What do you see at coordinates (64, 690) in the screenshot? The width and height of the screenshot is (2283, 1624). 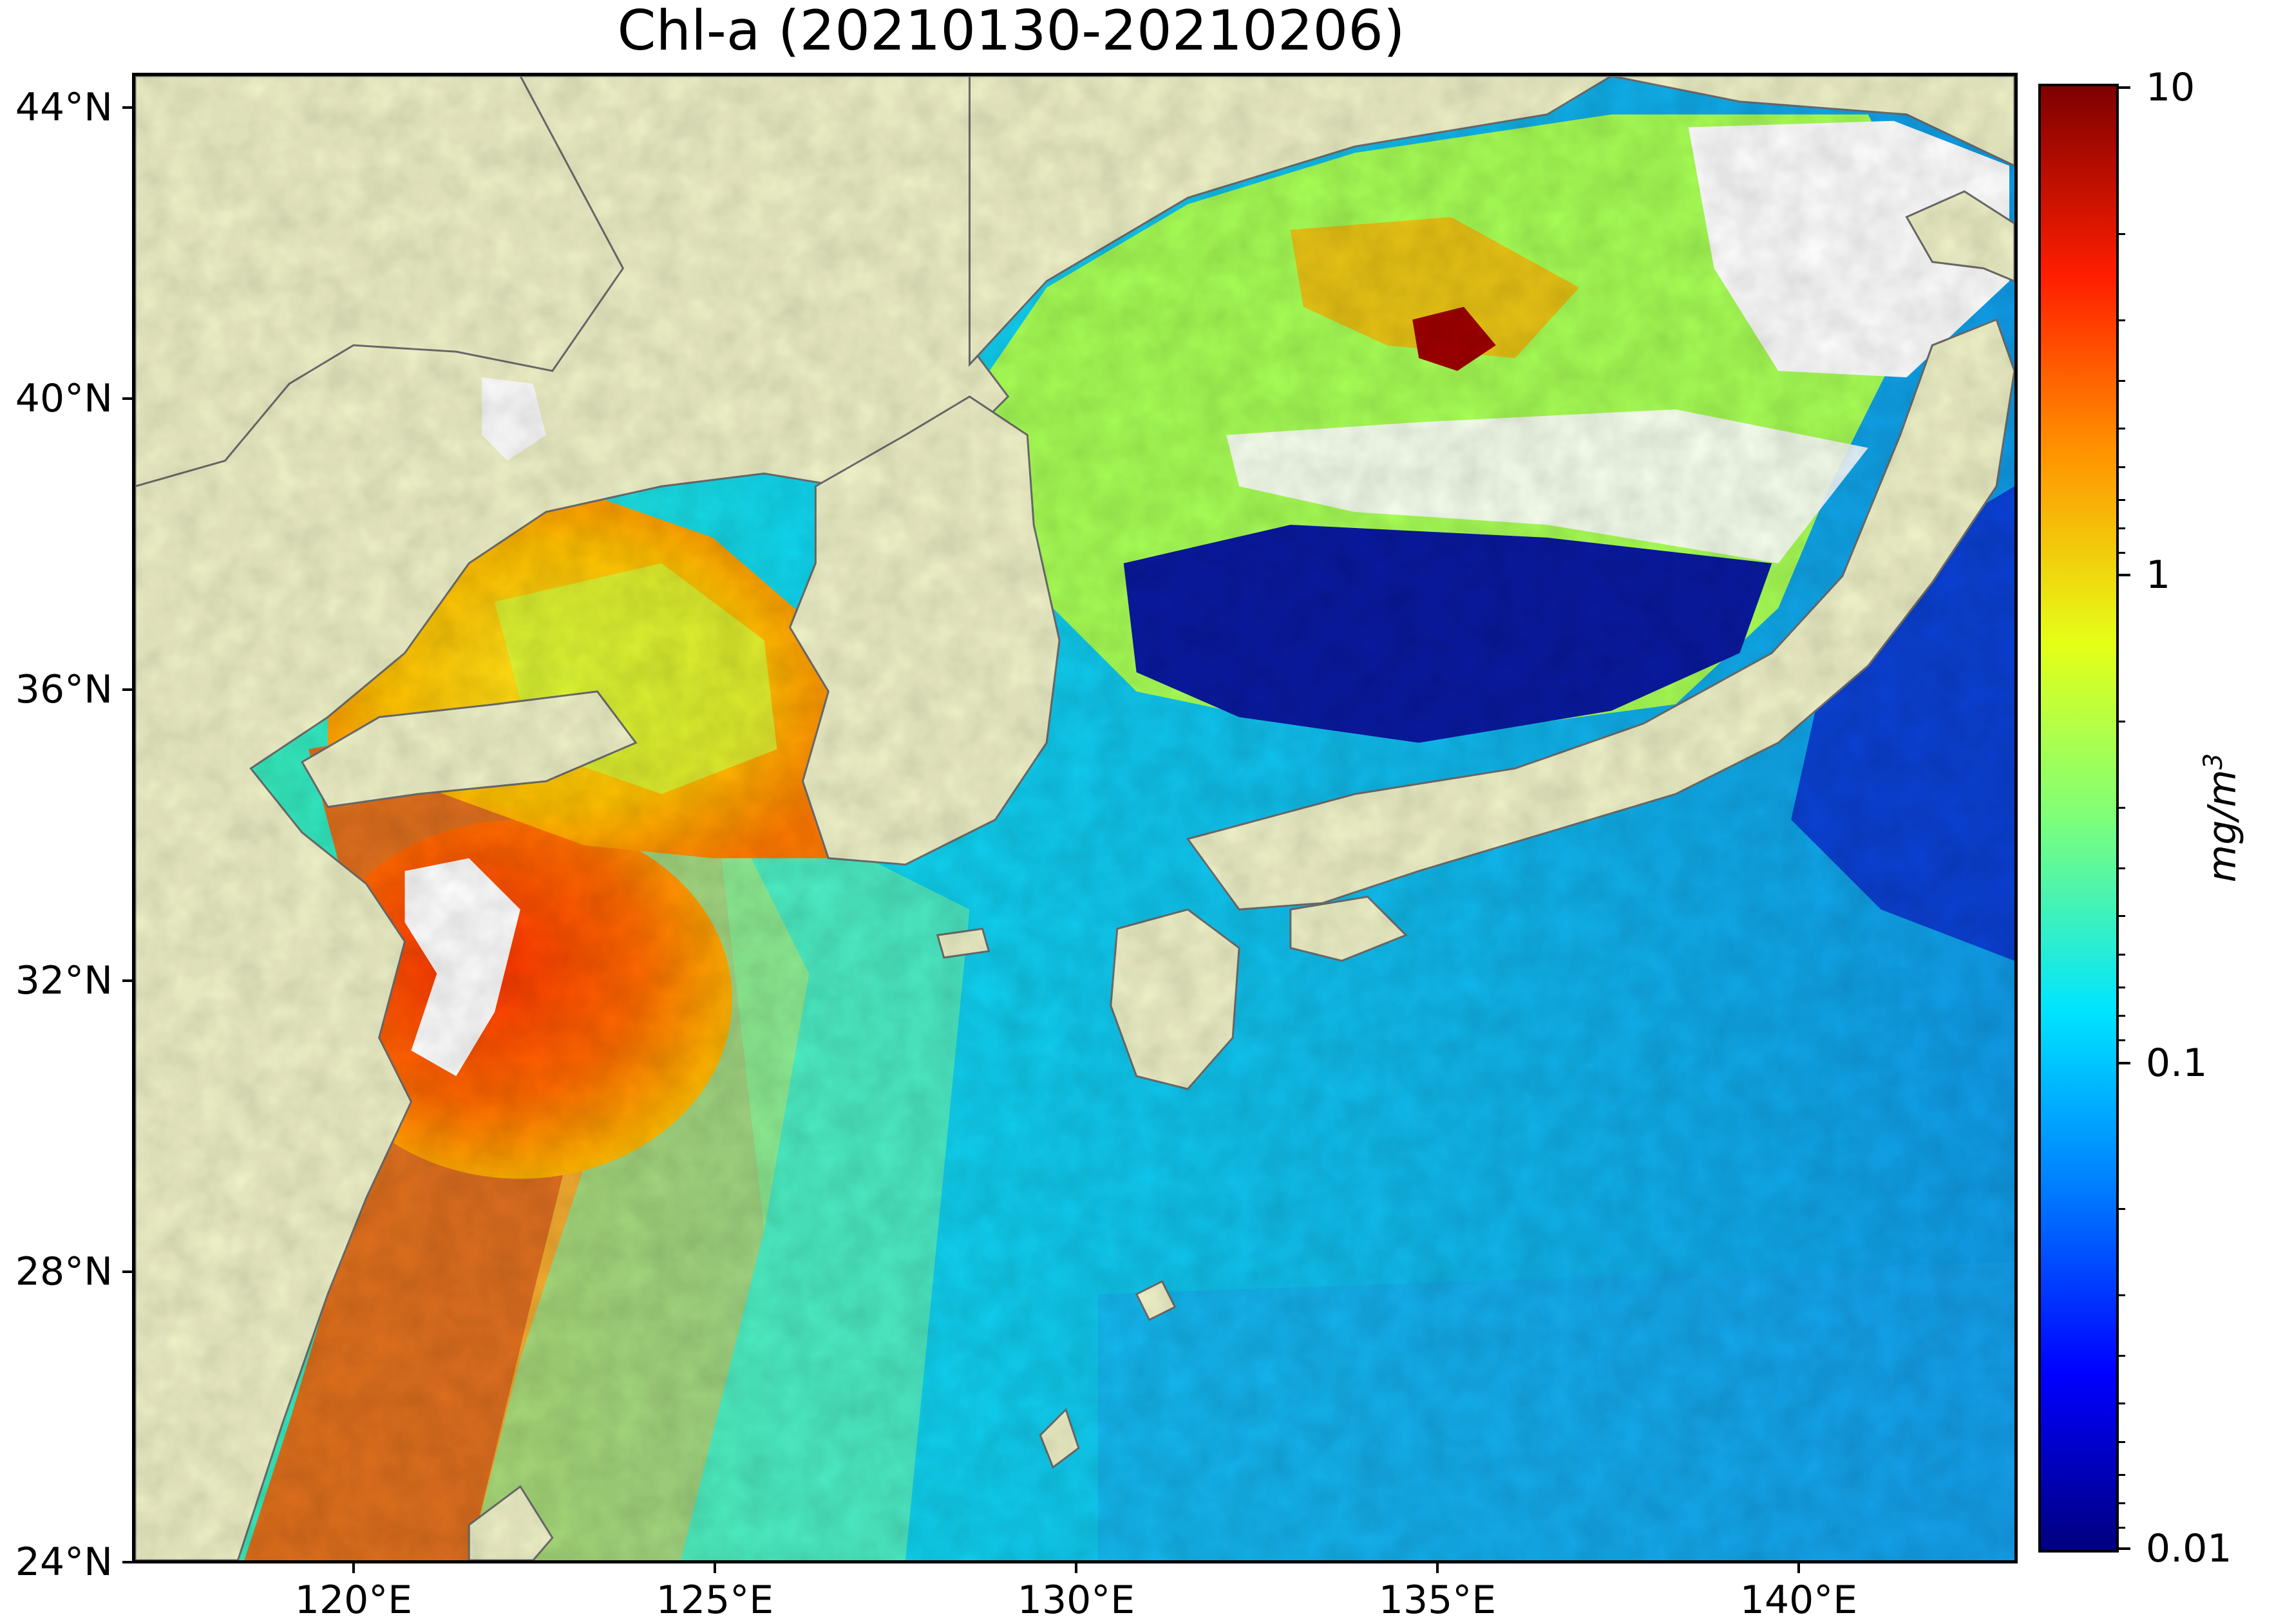 I see `lat-tick-label: 36°N` at bounding box center [64, 690].